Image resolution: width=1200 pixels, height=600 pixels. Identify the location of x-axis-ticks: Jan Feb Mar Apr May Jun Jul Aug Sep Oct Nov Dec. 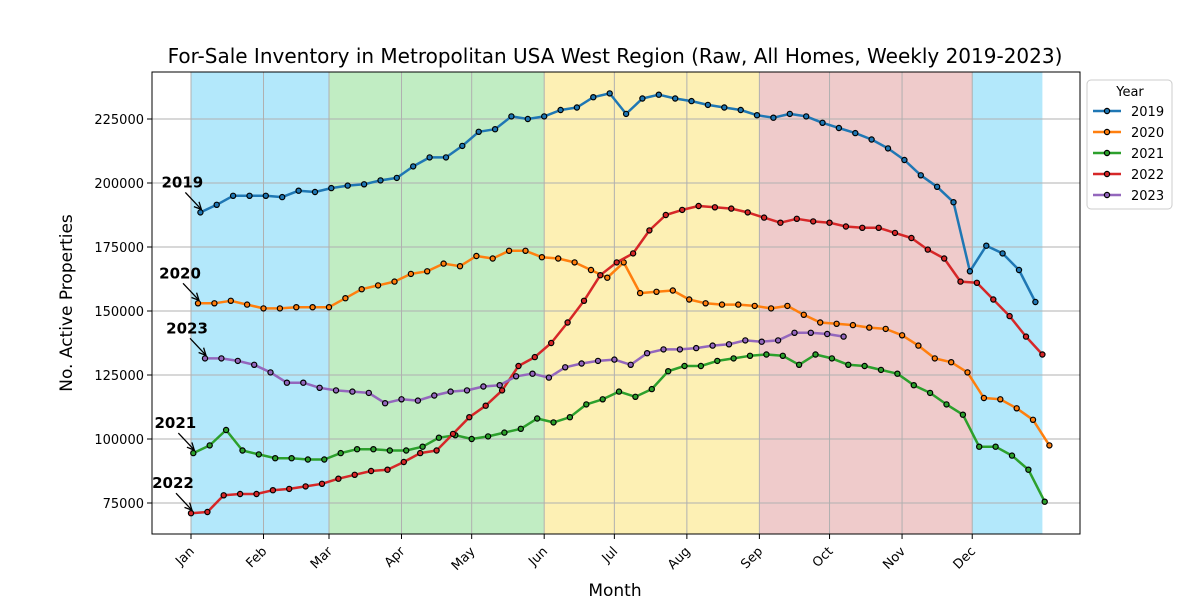
(575, 554).